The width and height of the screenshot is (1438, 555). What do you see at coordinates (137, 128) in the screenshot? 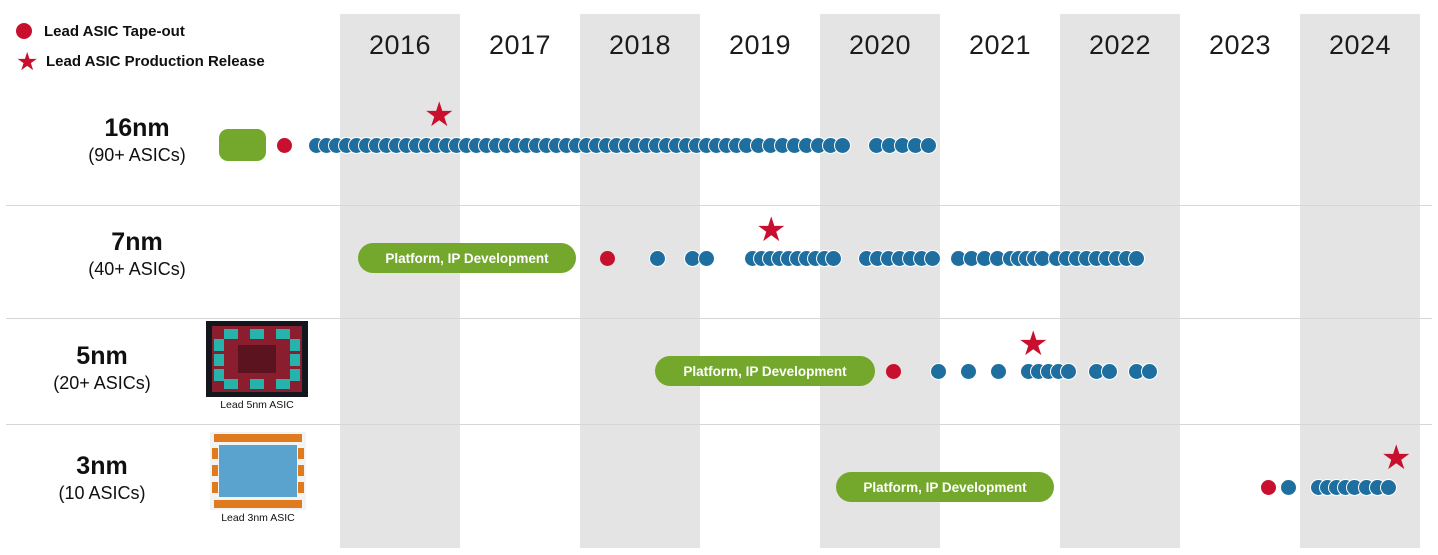
I see `process-node-label: 16nm` at bounding box center [137, 128].